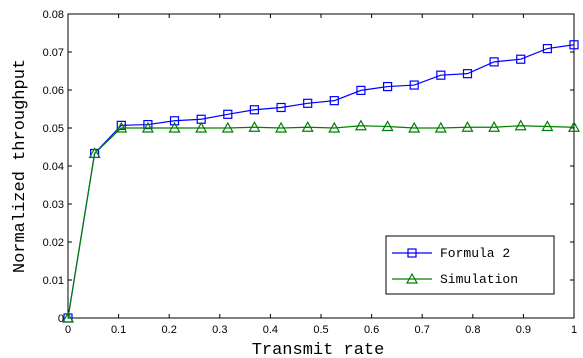  I want to click on legend-entry: Simulation, so click(455, 279).